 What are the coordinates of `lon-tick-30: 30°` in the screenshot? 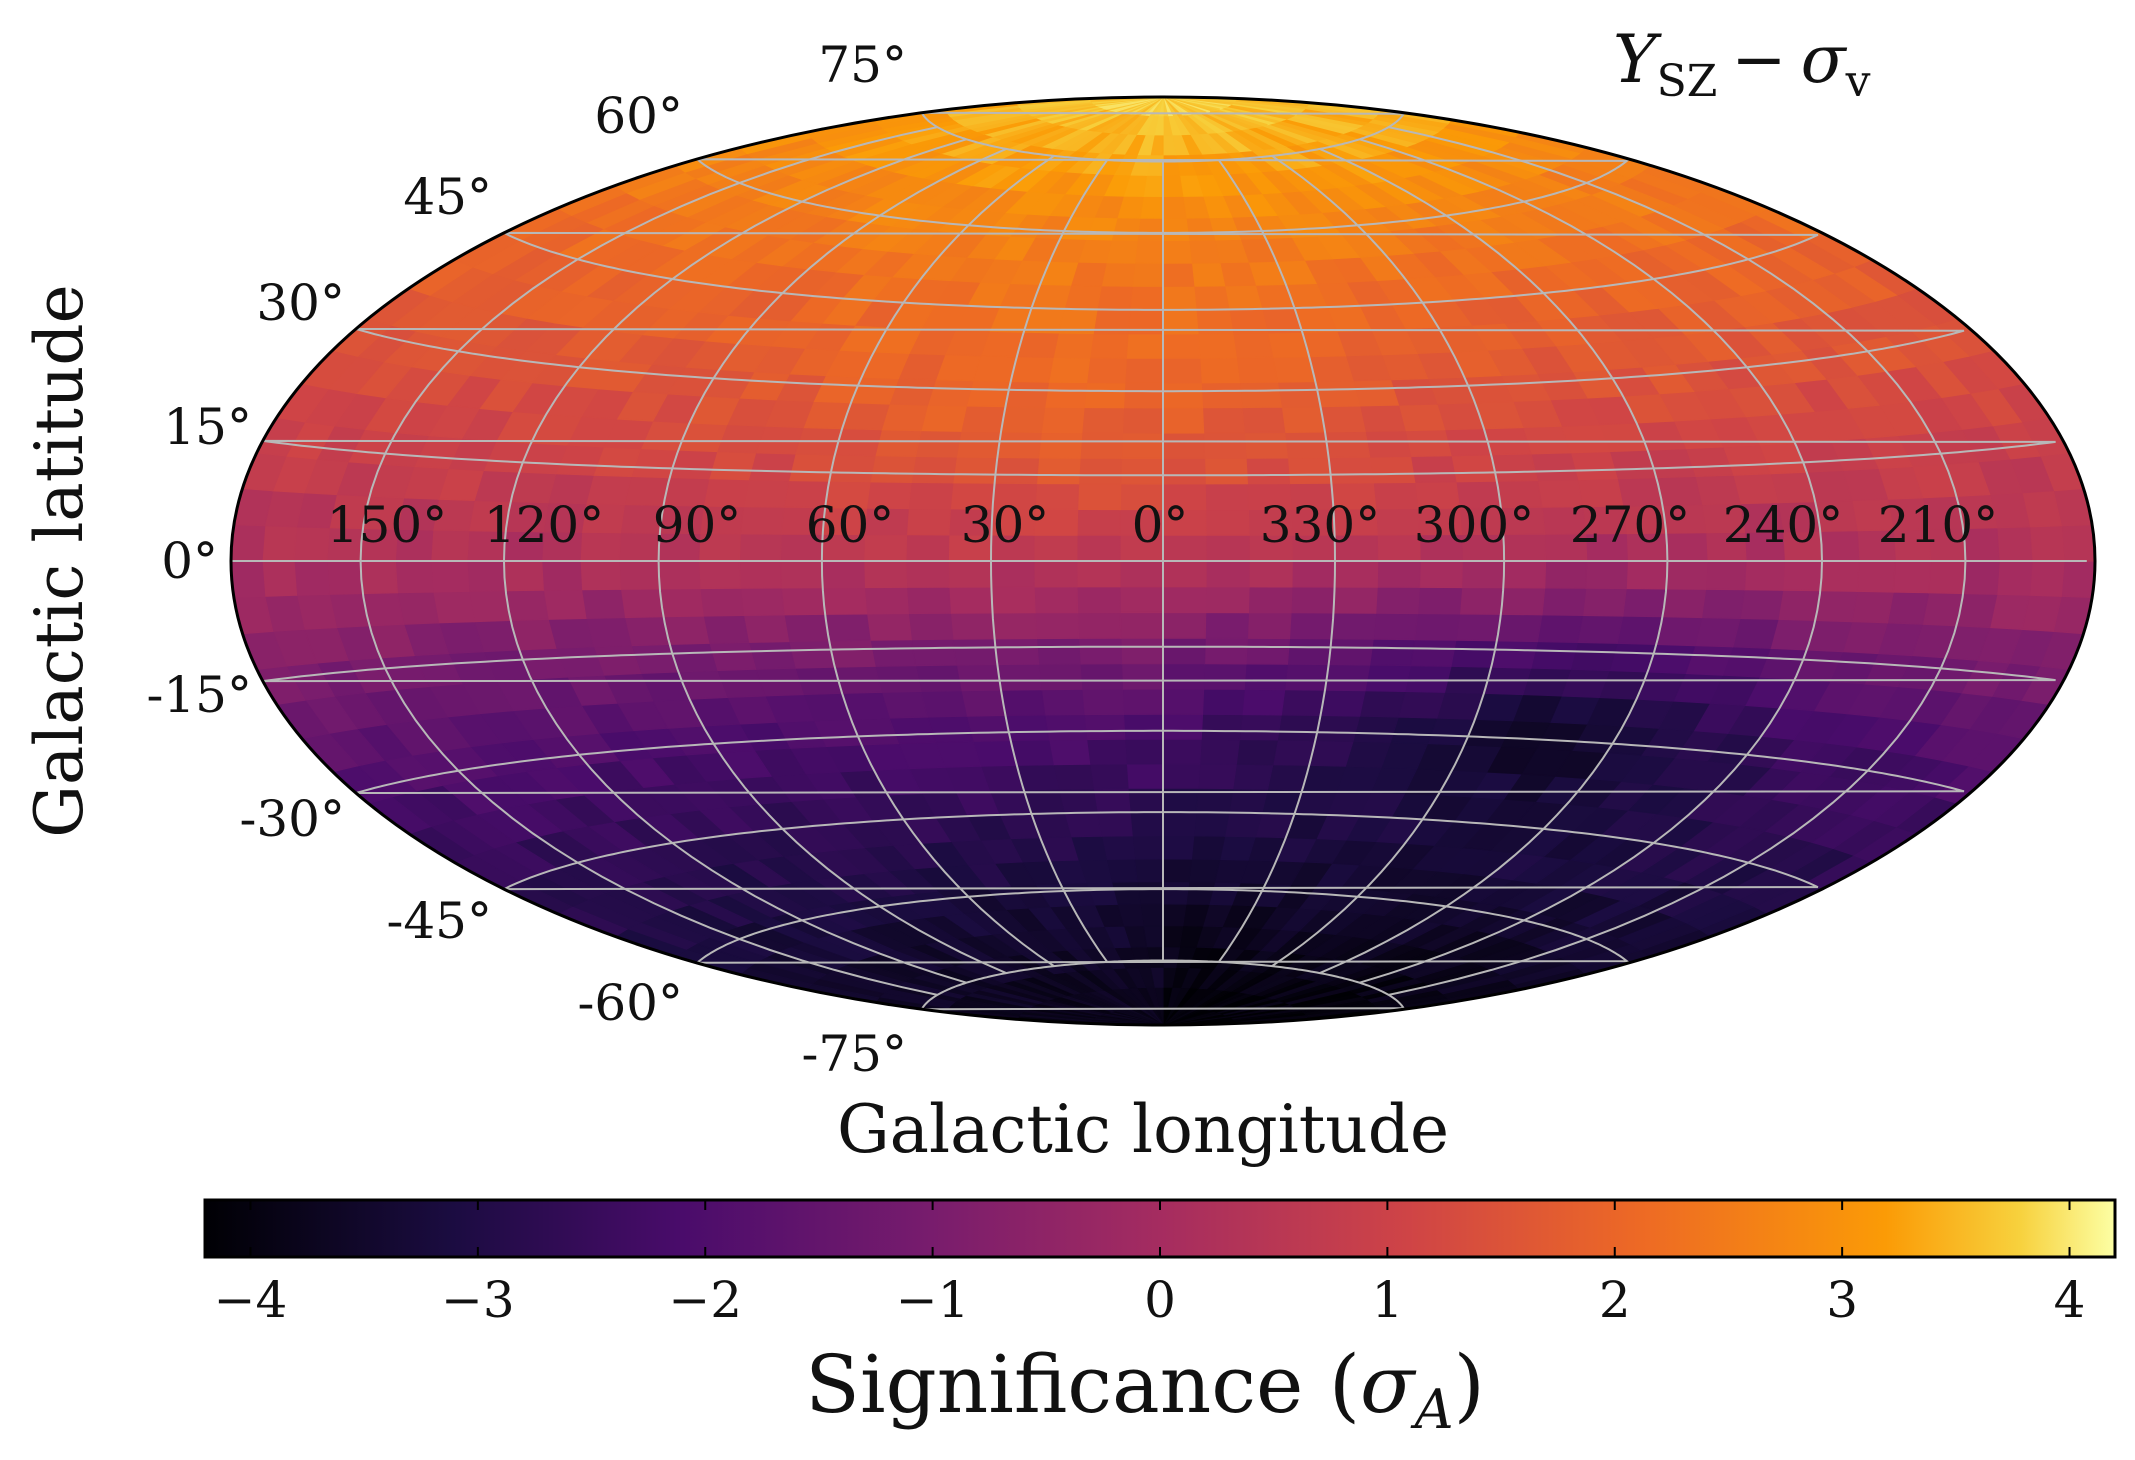 It's located at (1005, 525).